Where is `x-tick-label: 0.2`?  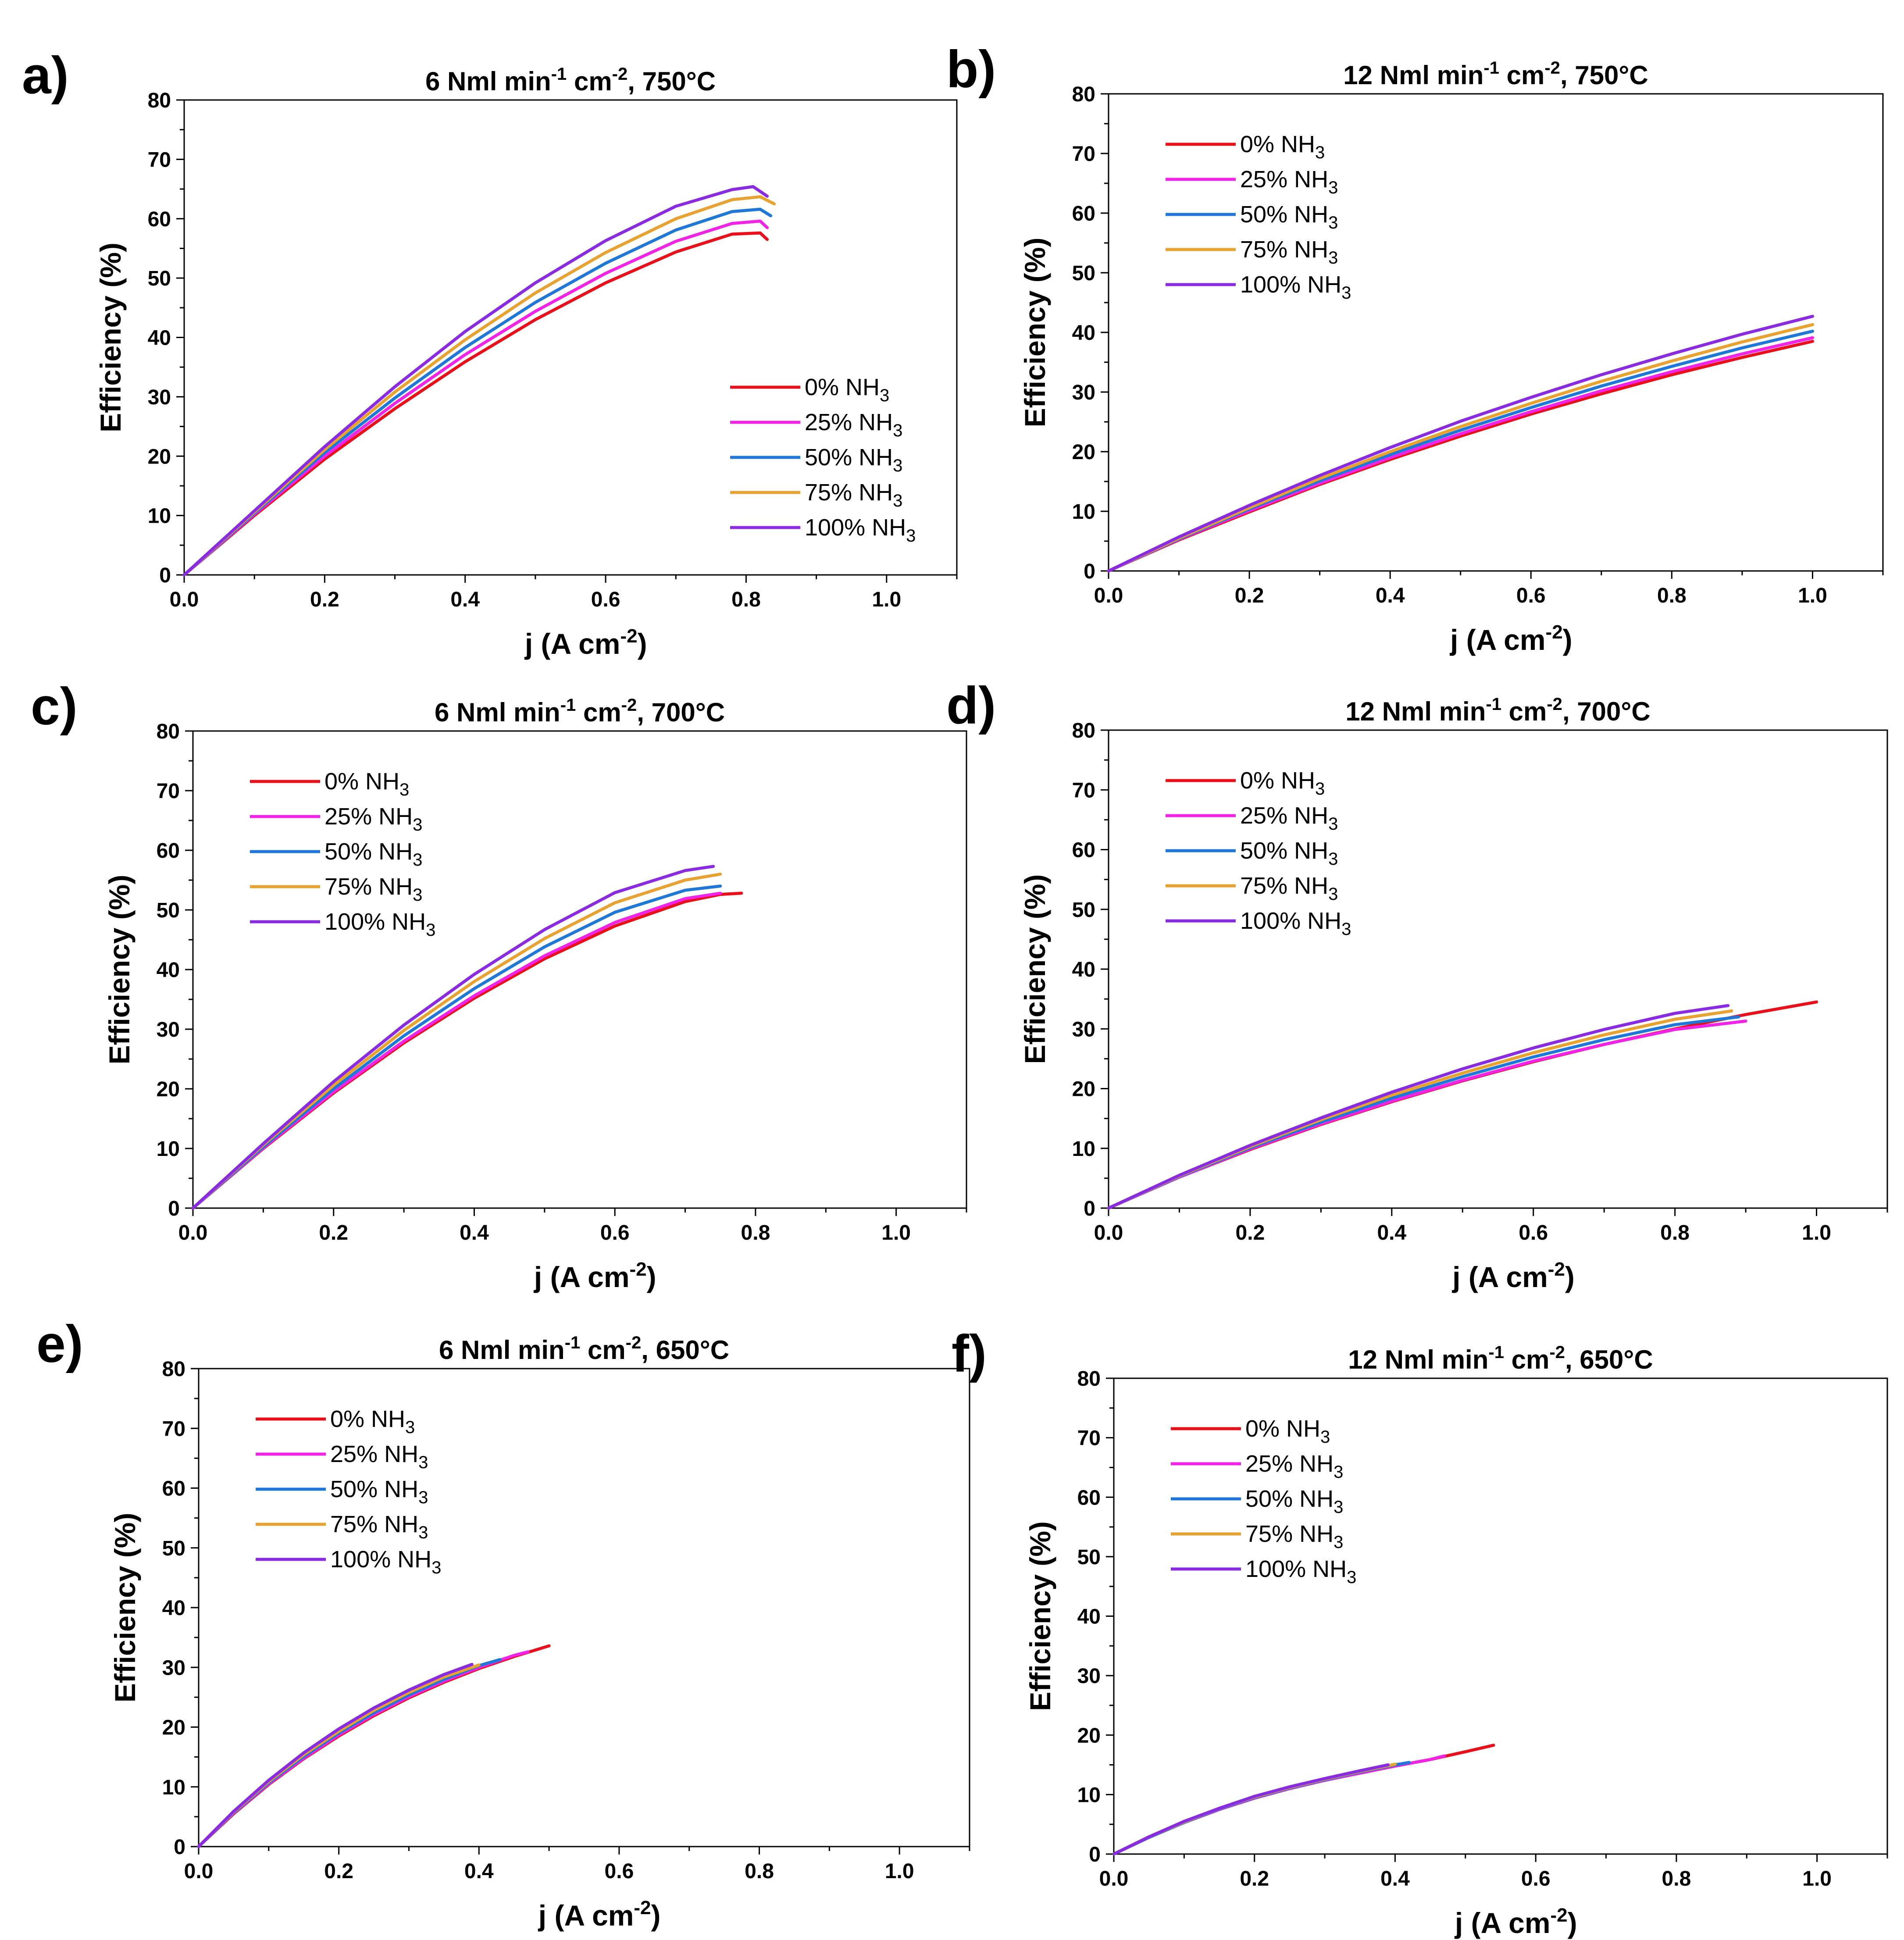
x-tick-label: 0.2 is located at coordinates (338, 1871).